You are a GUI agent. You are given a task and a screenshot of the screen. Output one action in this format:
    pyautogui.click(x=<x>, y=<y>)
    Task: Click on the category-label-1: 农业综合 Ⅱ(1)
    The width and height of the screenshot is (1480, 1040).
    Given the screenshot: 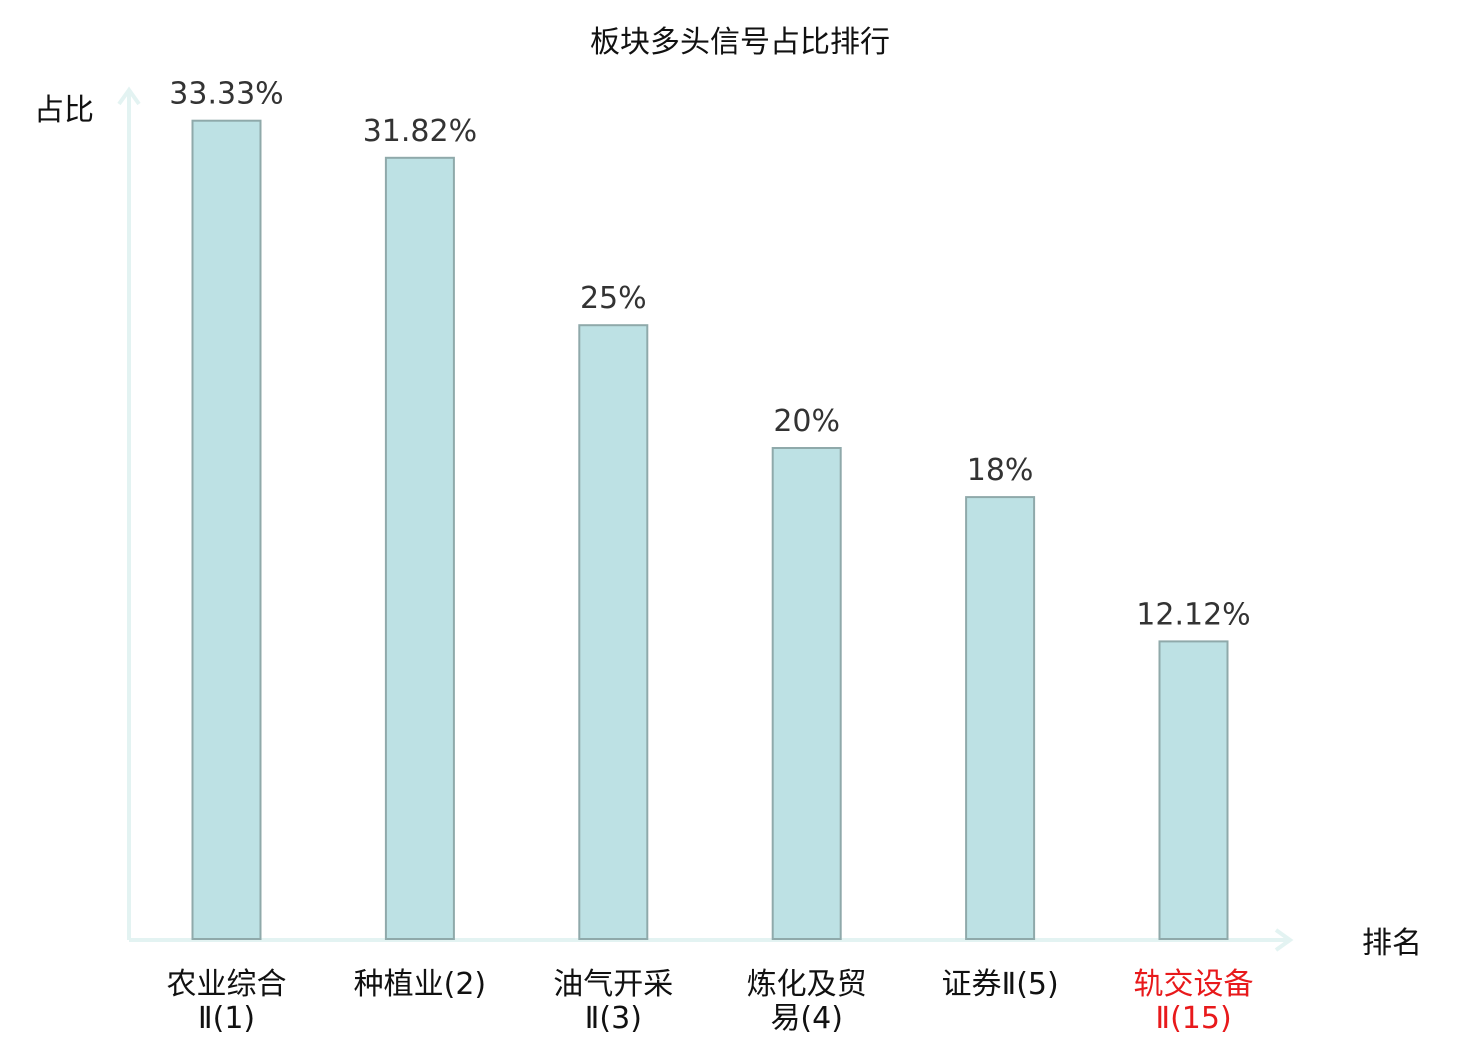 What is the action you would take?
    pyautogui.click(x=227, y=1001)
    